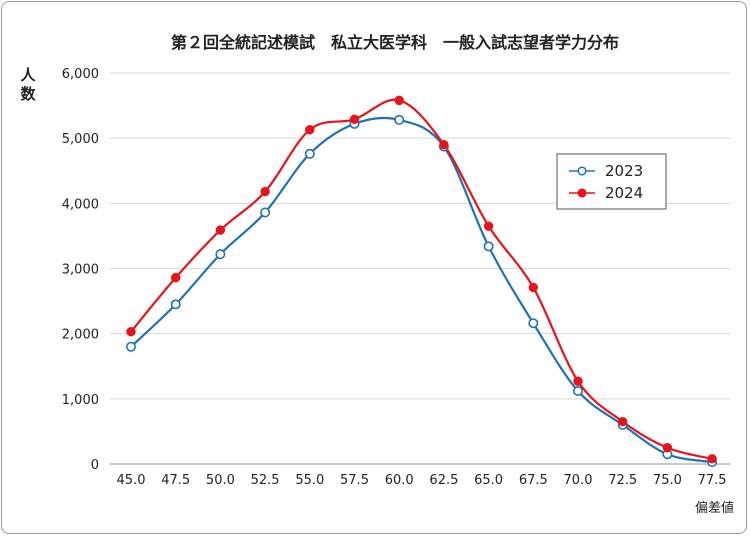  Describe the element at coordinates (395, 42) in the screenshot. I see `chart-title: 第２回全統記述模試 私立大医学科 一般入試志望者学力分布` at that location.